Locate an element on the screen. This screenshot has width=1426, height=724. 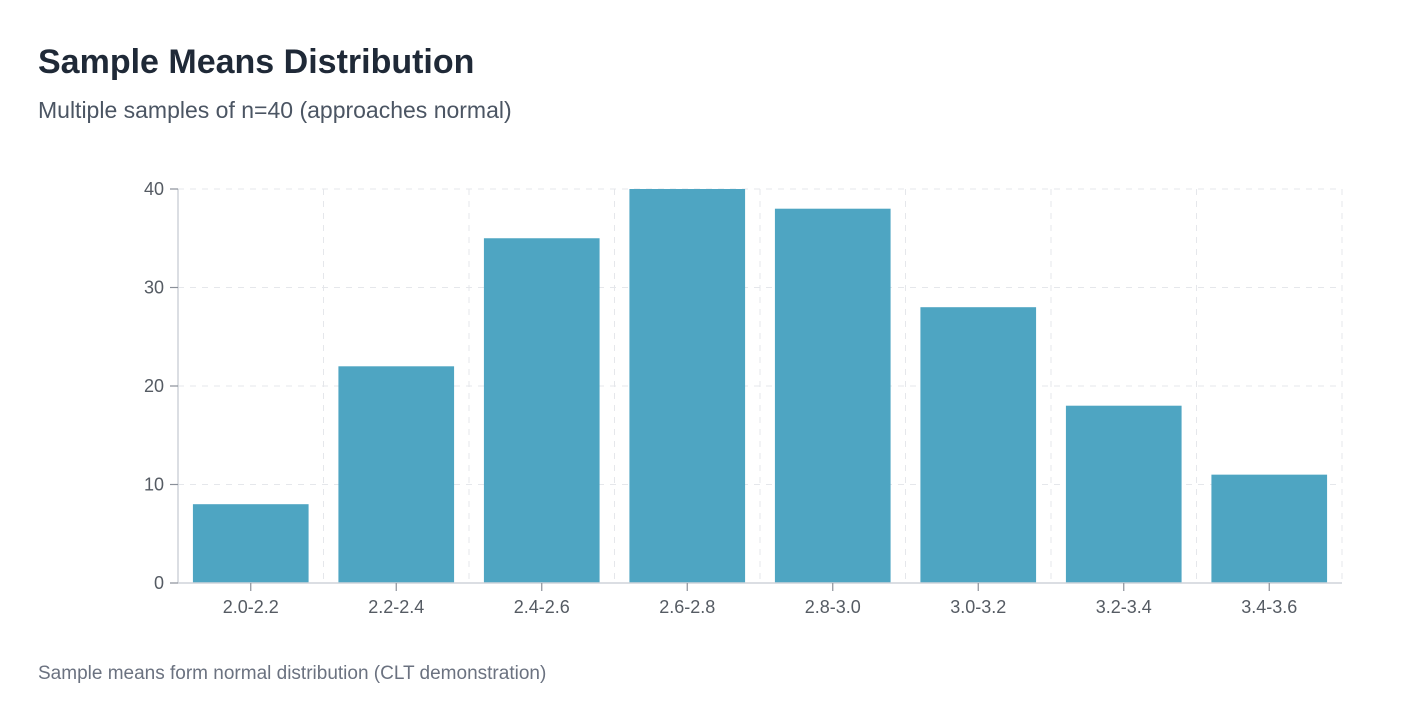
y-tick-label: 10 is located at coordinates (154, 485).